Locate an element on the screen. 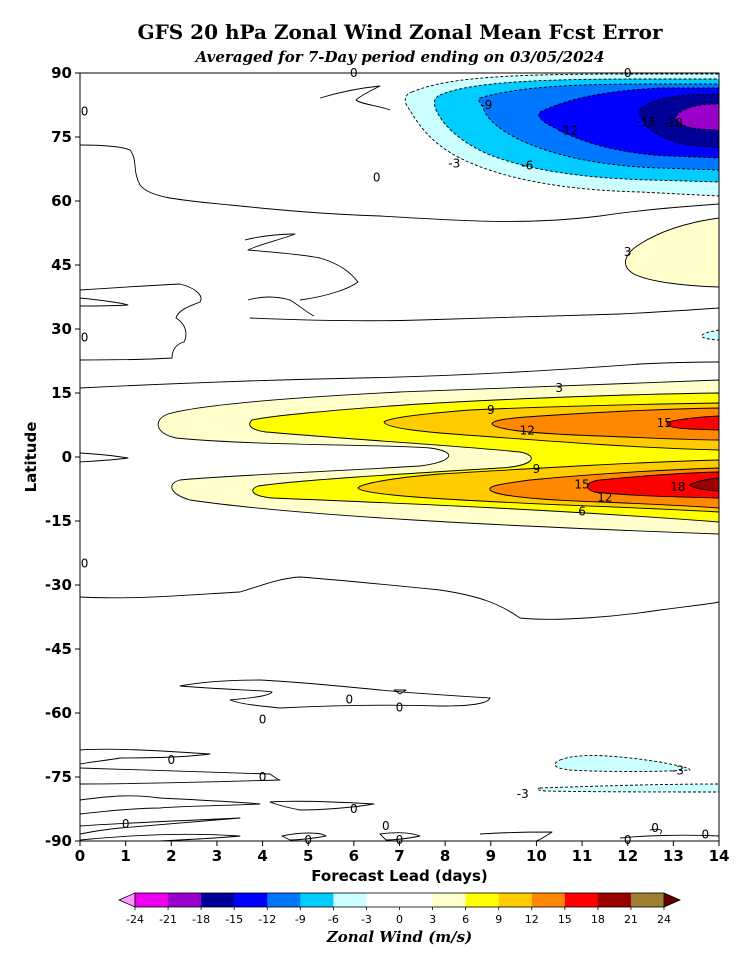  colorbar-tick-label: 0 is located at coordinates (399, 919).